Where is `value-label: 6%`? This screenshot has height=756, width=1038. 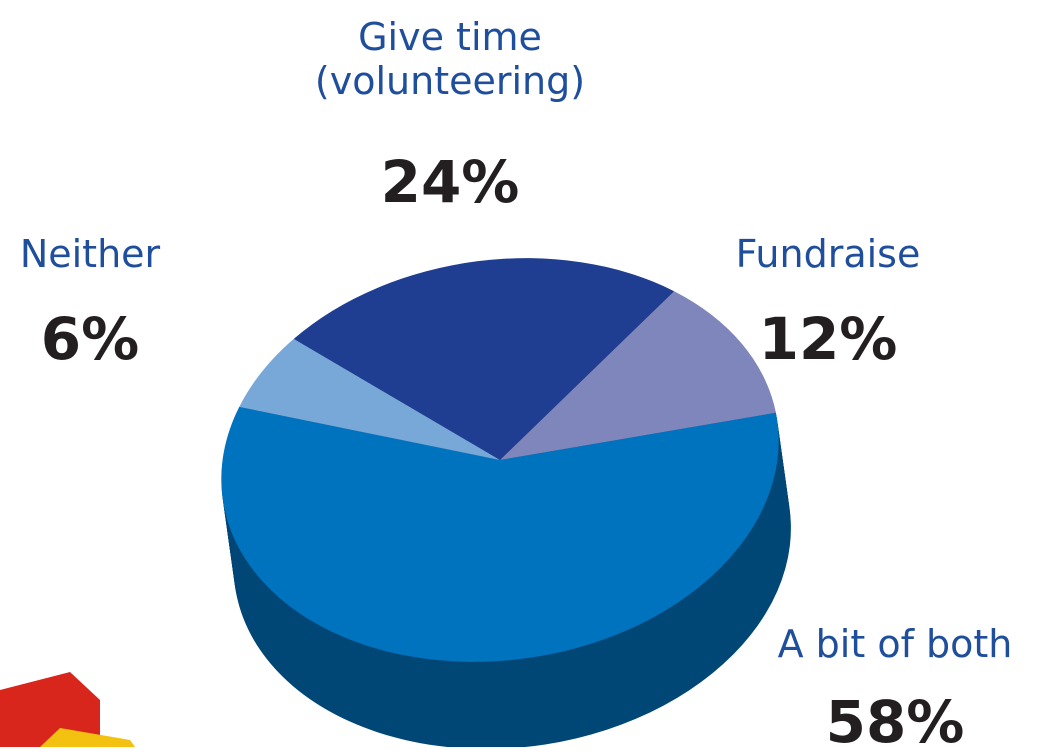 value-label: 6% is located at coordinates (90, 339).